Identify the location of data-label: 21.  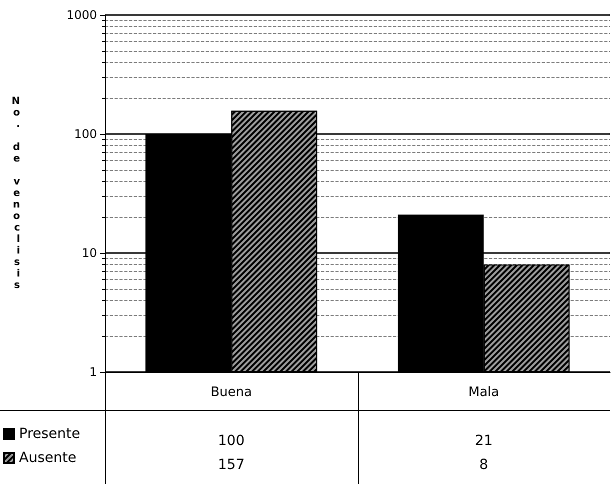
(483, 441).